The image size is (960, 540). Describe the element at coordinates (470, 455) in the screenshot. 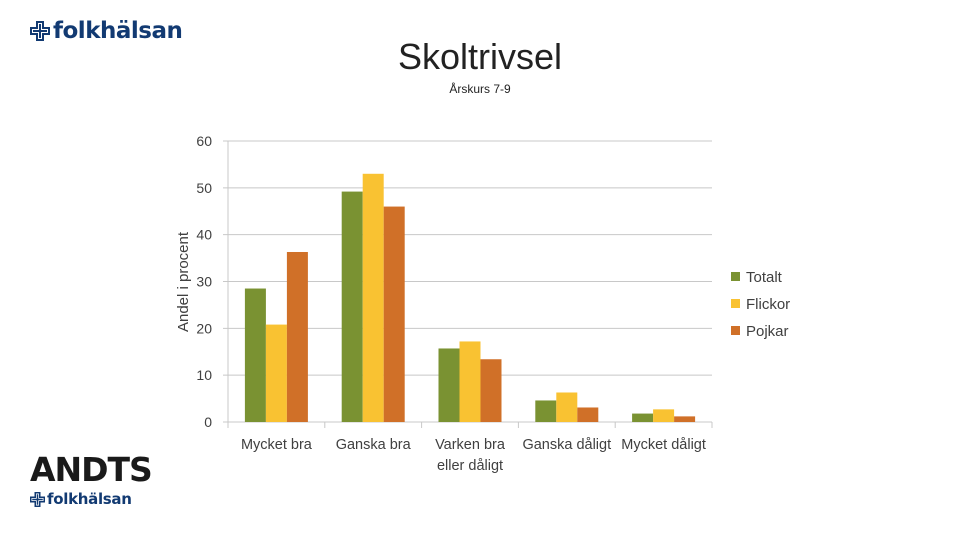

I see `x-category-label: Varken bra eller dåligt` at that location.